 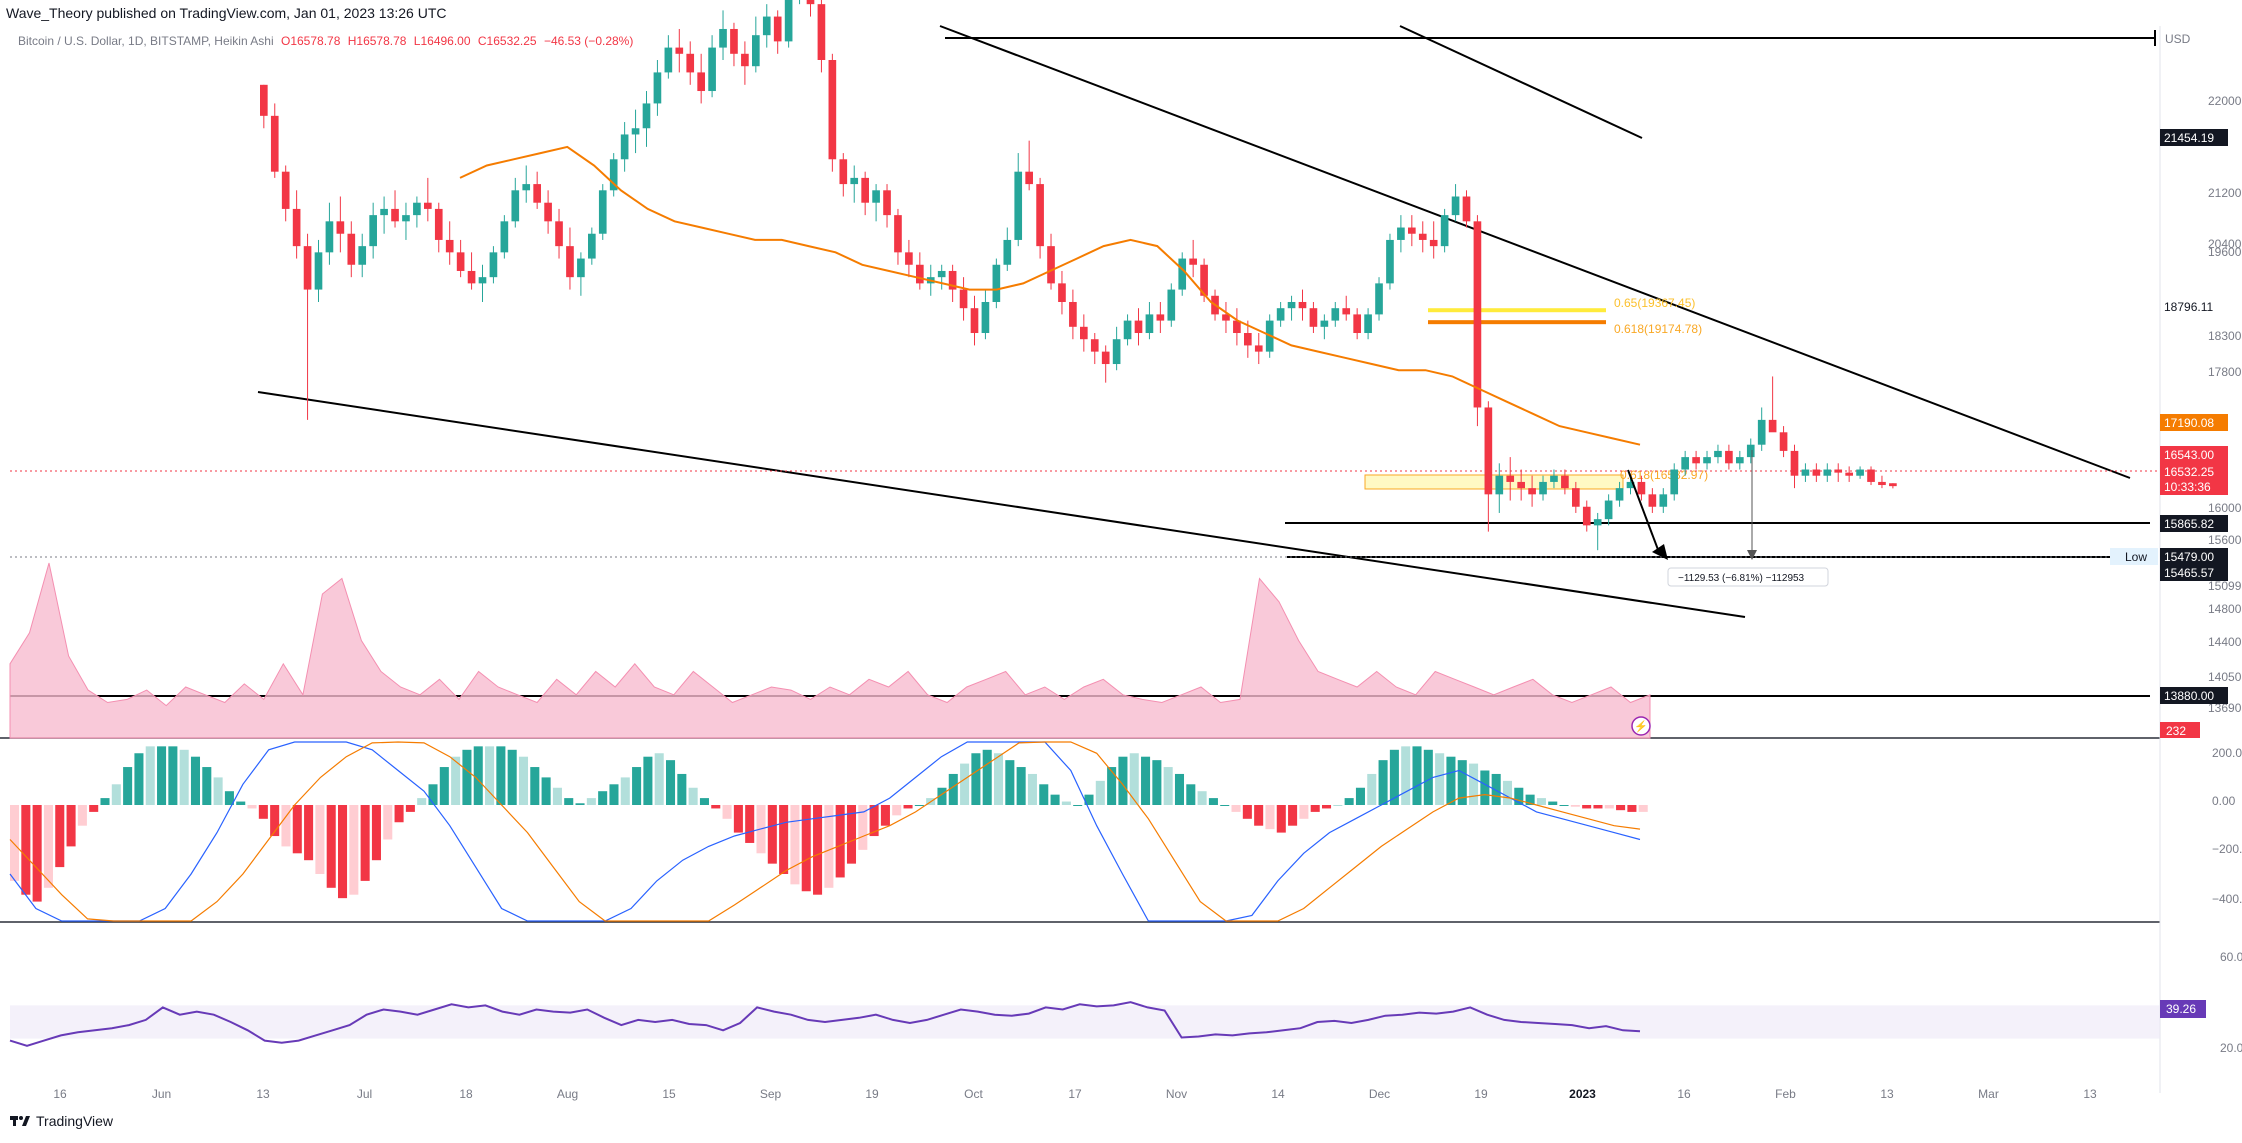 I want to click on measure-label: −1129.53 (−6.81%) −112953, so click(x=1741, y=578).